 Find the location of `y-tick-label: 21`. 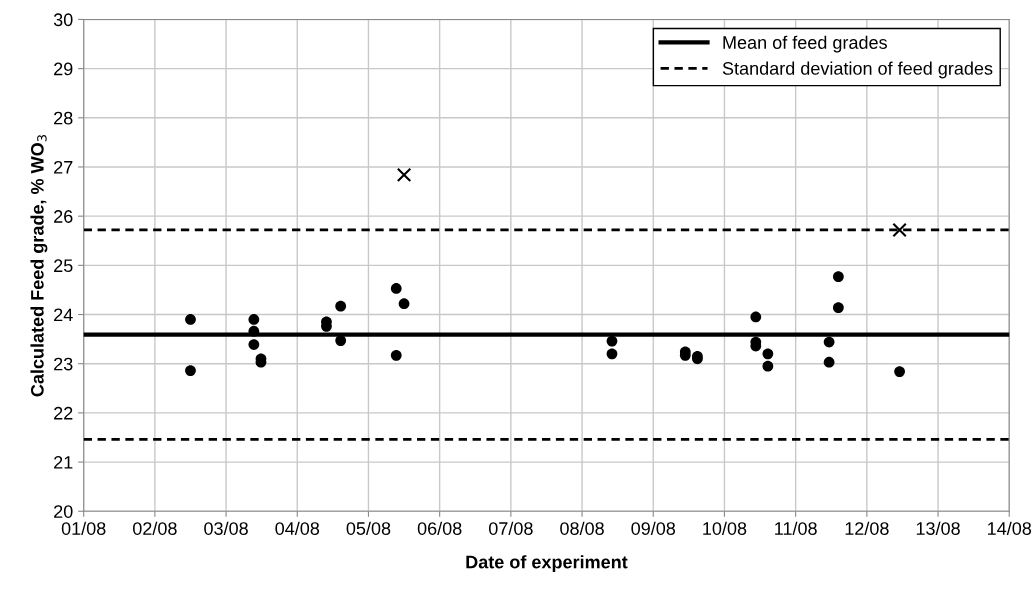

y-tick-label: 21 is located at coordinates (63, 462).